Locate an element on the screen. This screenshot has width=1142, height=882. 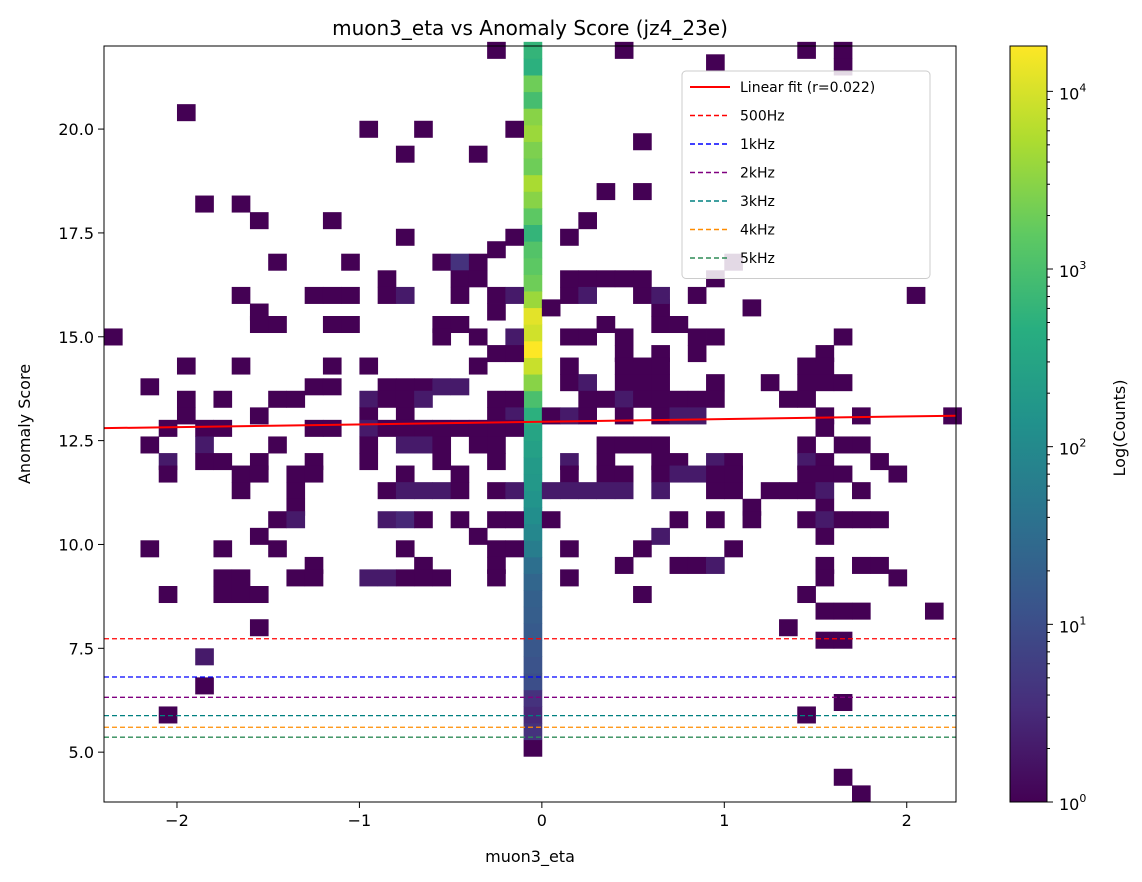
linear-fit-line is located at coordinates (530, 422).